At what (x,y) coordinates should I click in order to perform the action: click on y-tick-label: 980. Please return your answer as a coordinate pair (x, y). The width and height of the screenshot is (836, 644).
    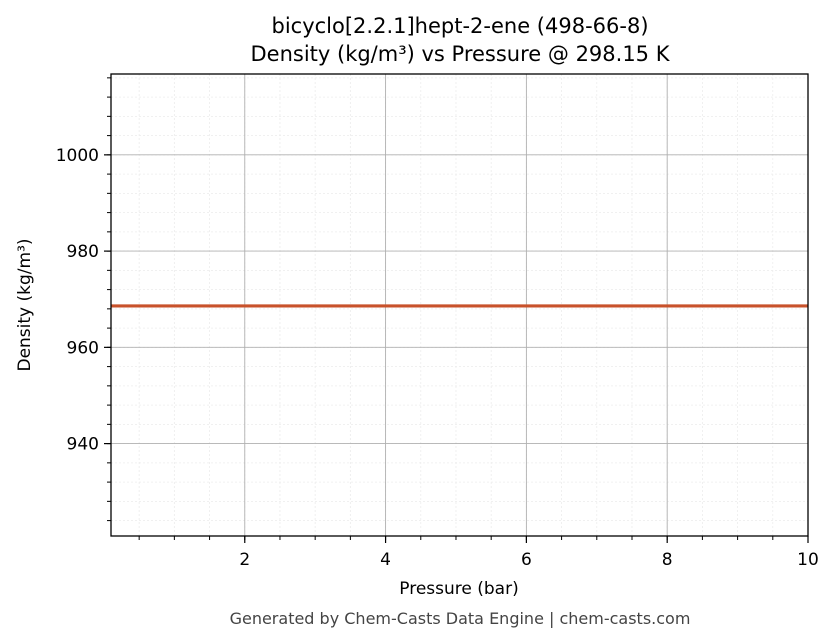
    Looking at the image, I should click on (83, 252).